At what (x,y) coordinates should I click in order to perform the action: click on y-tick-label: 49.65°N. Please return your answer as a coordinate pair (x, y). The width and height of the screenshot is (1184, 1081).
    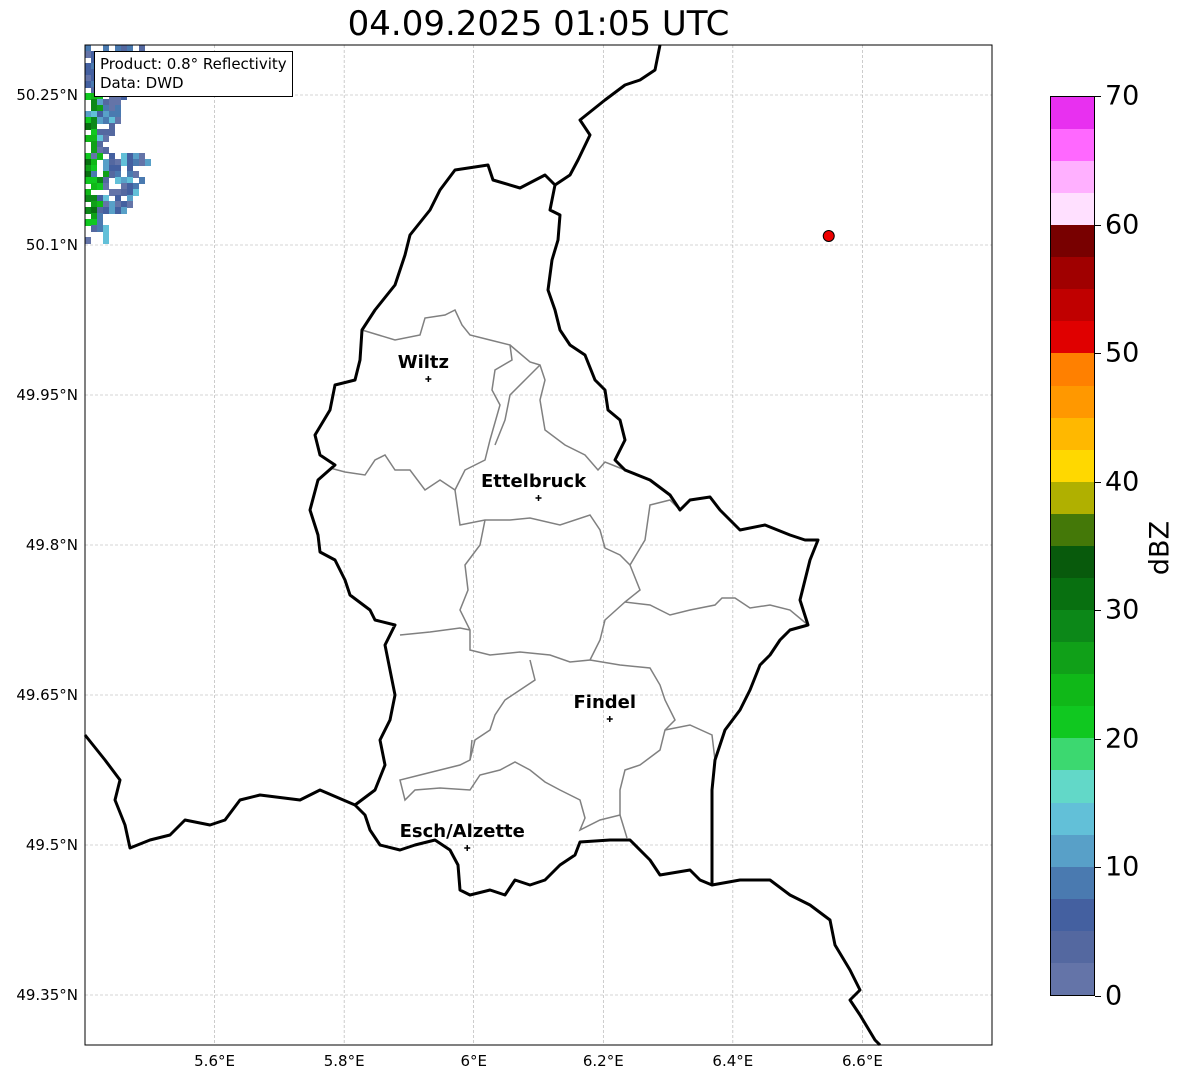
    Looking at the image, I should click on (47, 695).